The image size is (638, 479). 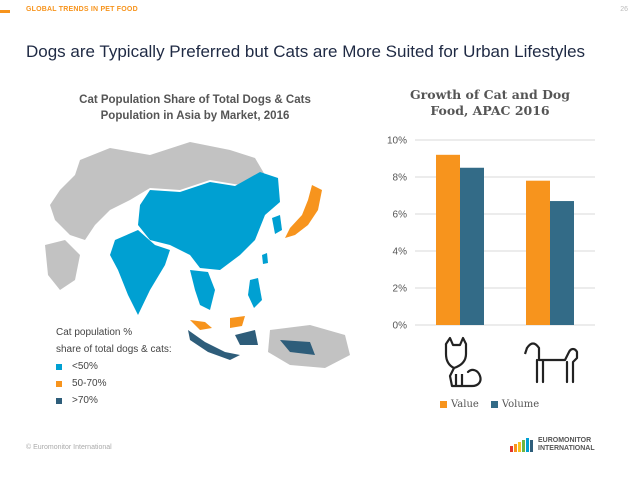 I want to click on map-region-philippines, so click(x=255, y=293).